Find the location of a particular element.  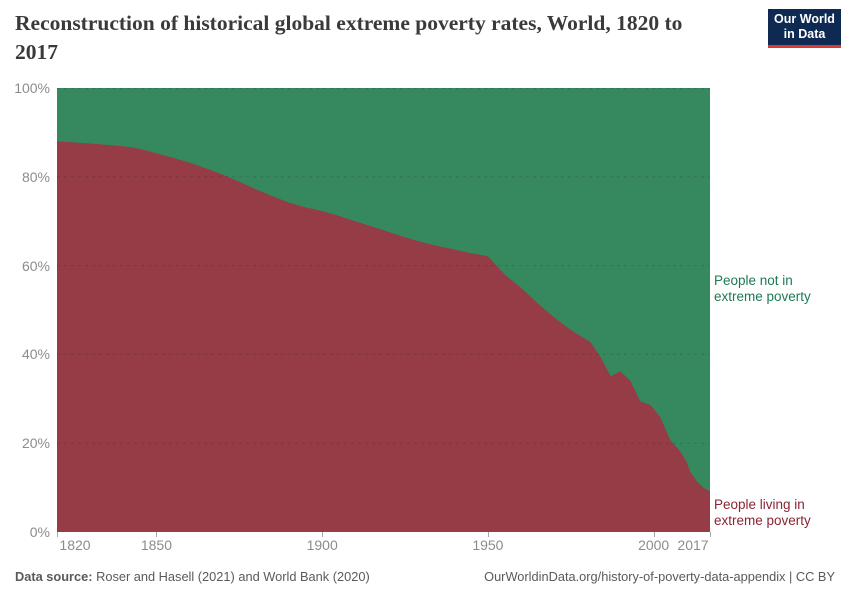

x-axis-tick-label: 1900 is located at coordinates (322, 545).